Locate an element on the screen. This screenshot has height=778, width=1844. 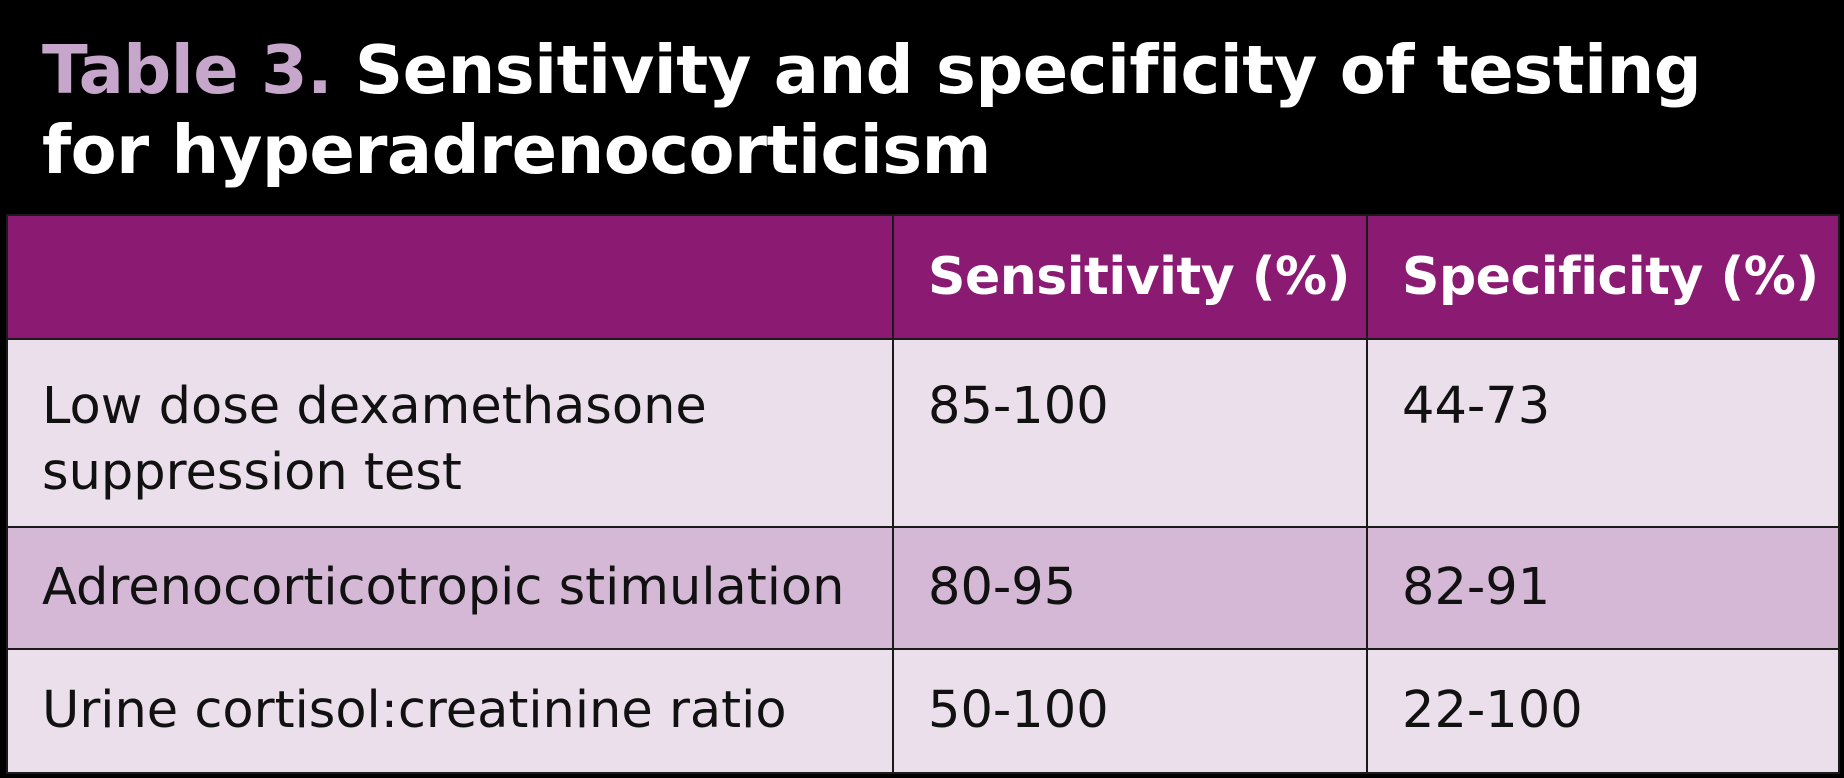
test-name-line1: Urine cortisol:creatinine ratio is located at coordinates (414, 710).